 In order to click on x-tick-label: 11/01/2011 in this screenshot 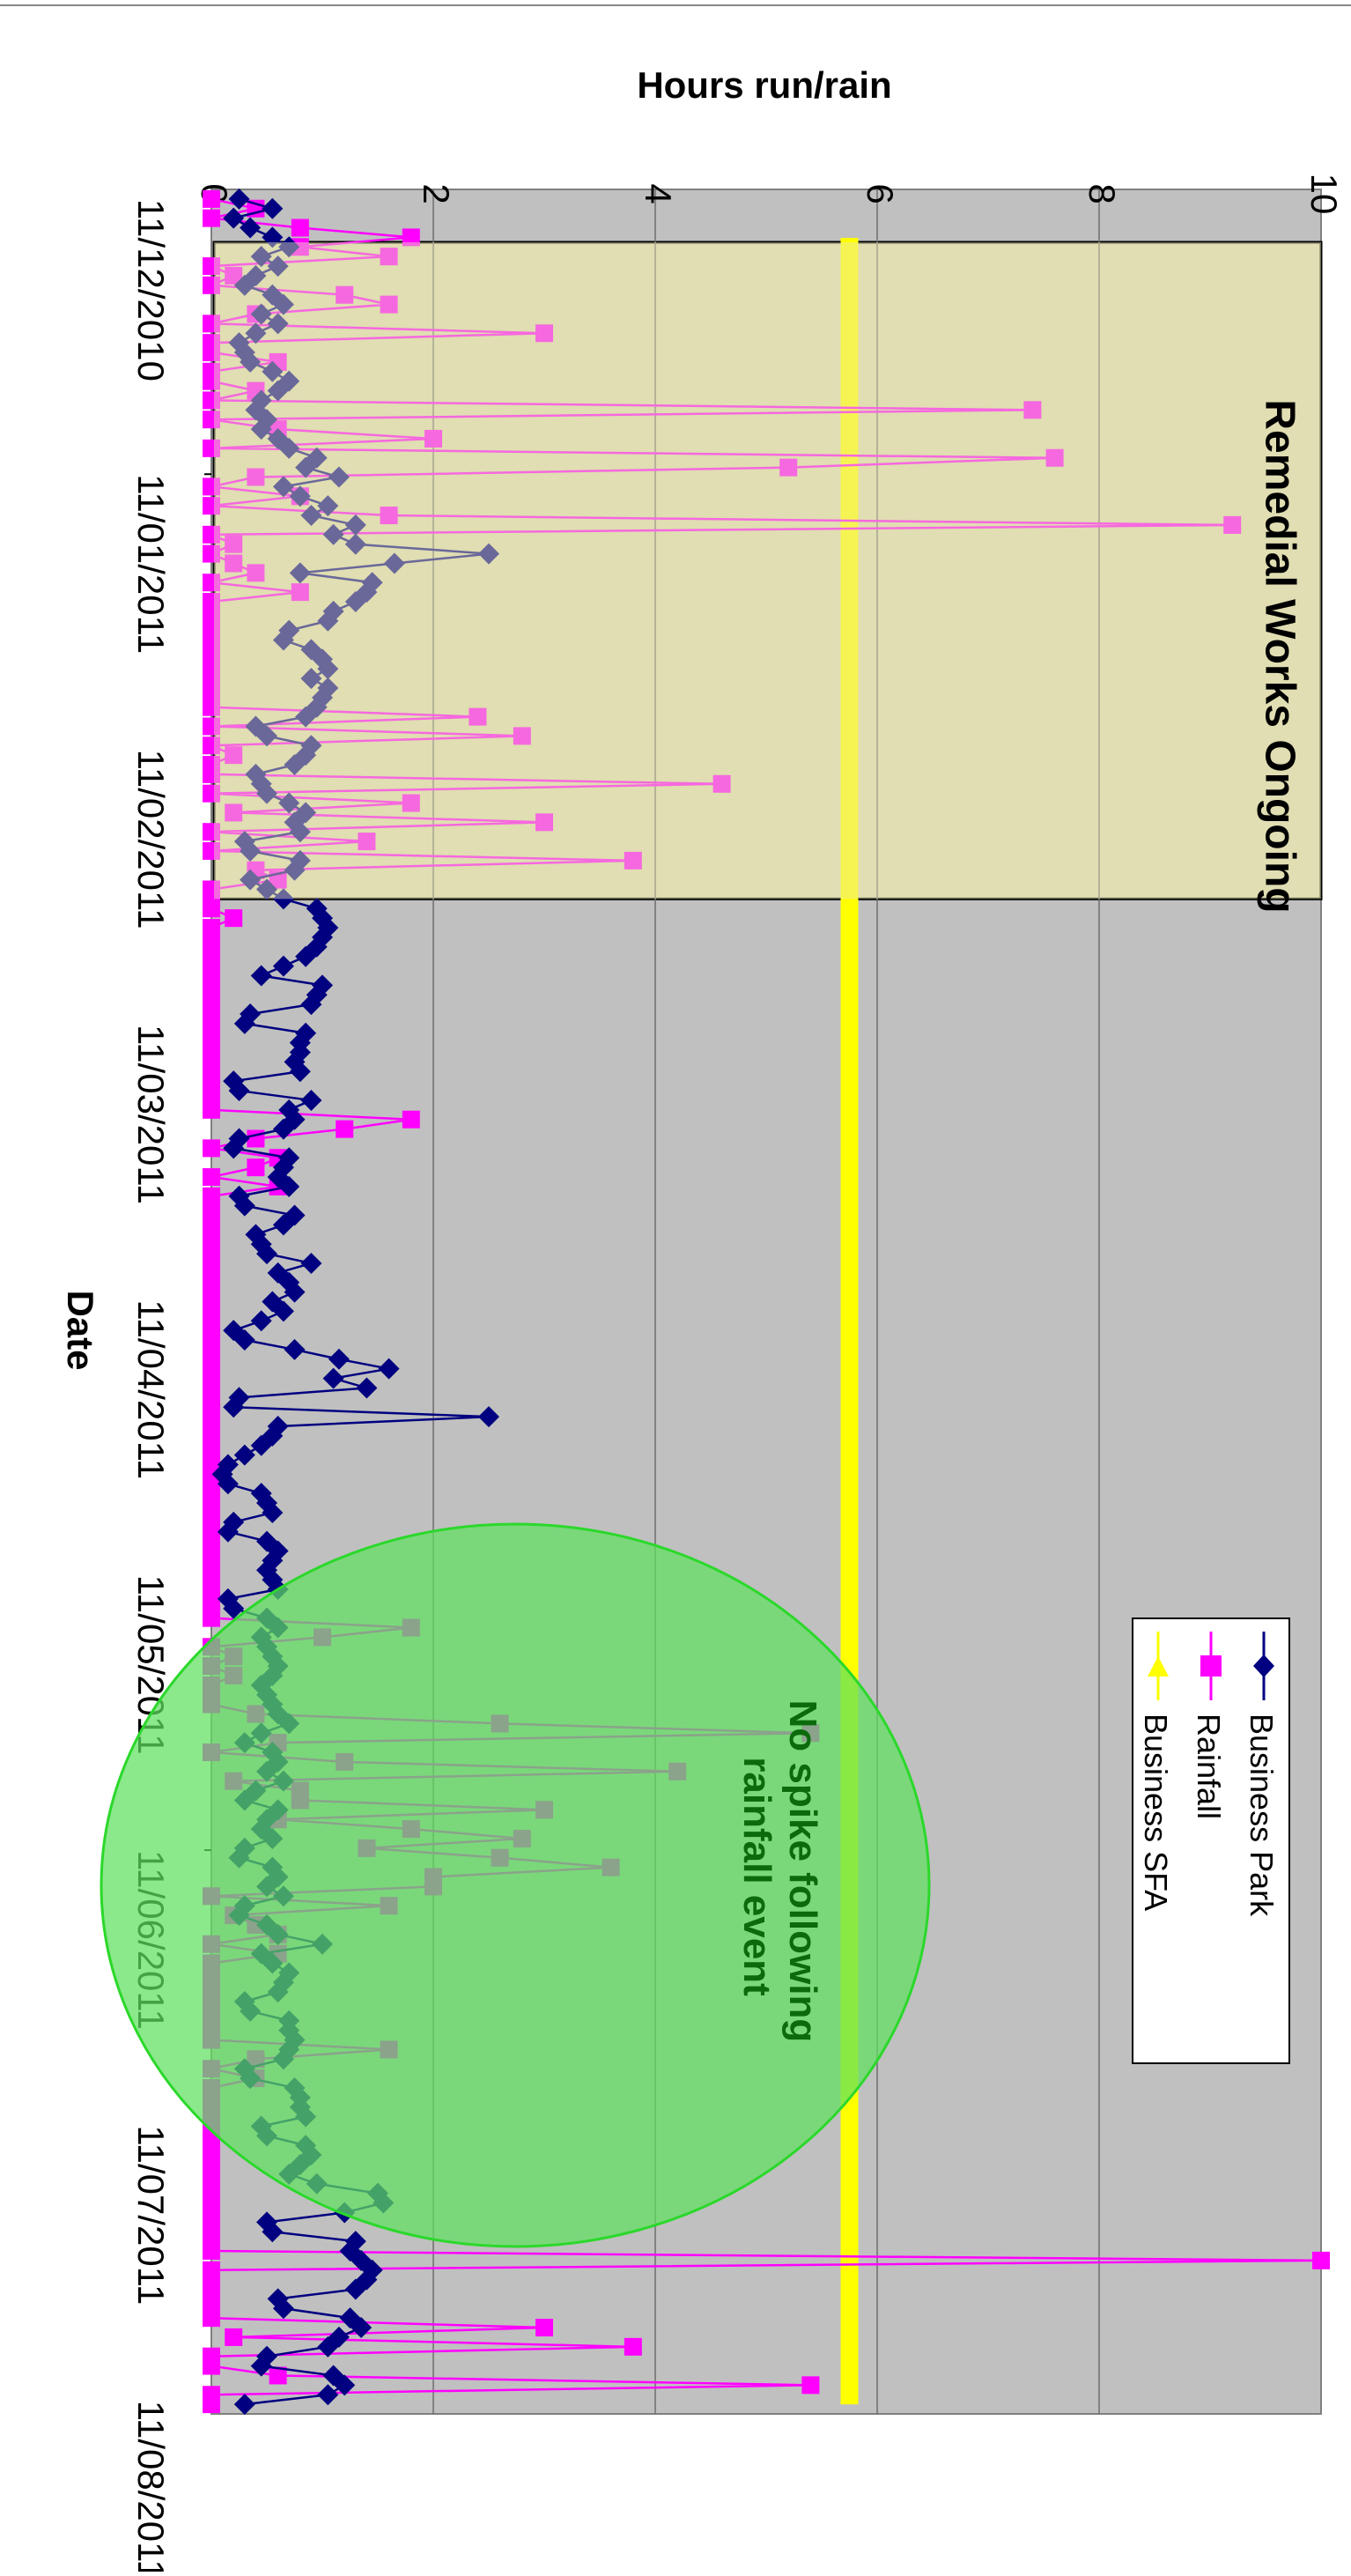, I will do `click(151, 564)`.